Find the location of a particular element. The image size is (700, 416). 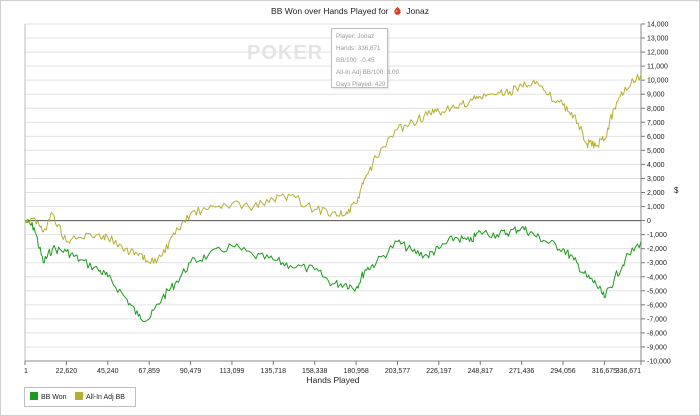

y-tick-label: 12,000 is located at coordinates (658, 53).